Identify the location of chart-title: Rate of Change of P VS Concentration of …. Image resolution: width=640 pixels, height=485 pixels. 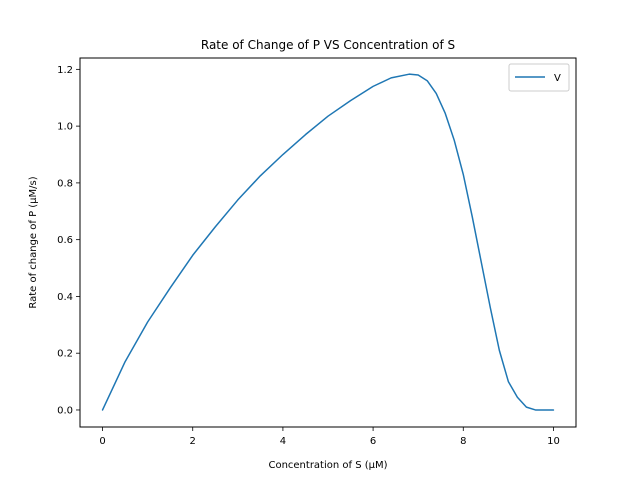
(328, 45).